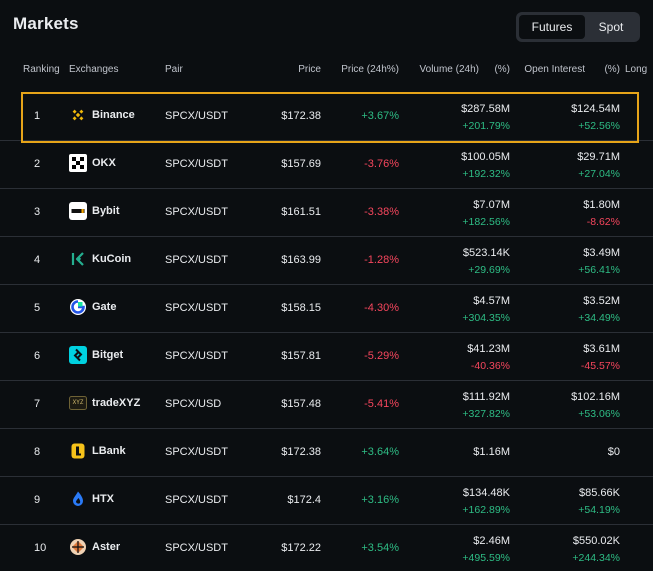 This screenshot has width=653, height=571. What do you see at coordinates (612, 69) in the screenshot?
I see `header-oi-pct: (%)` at bounding box center [612, 69].